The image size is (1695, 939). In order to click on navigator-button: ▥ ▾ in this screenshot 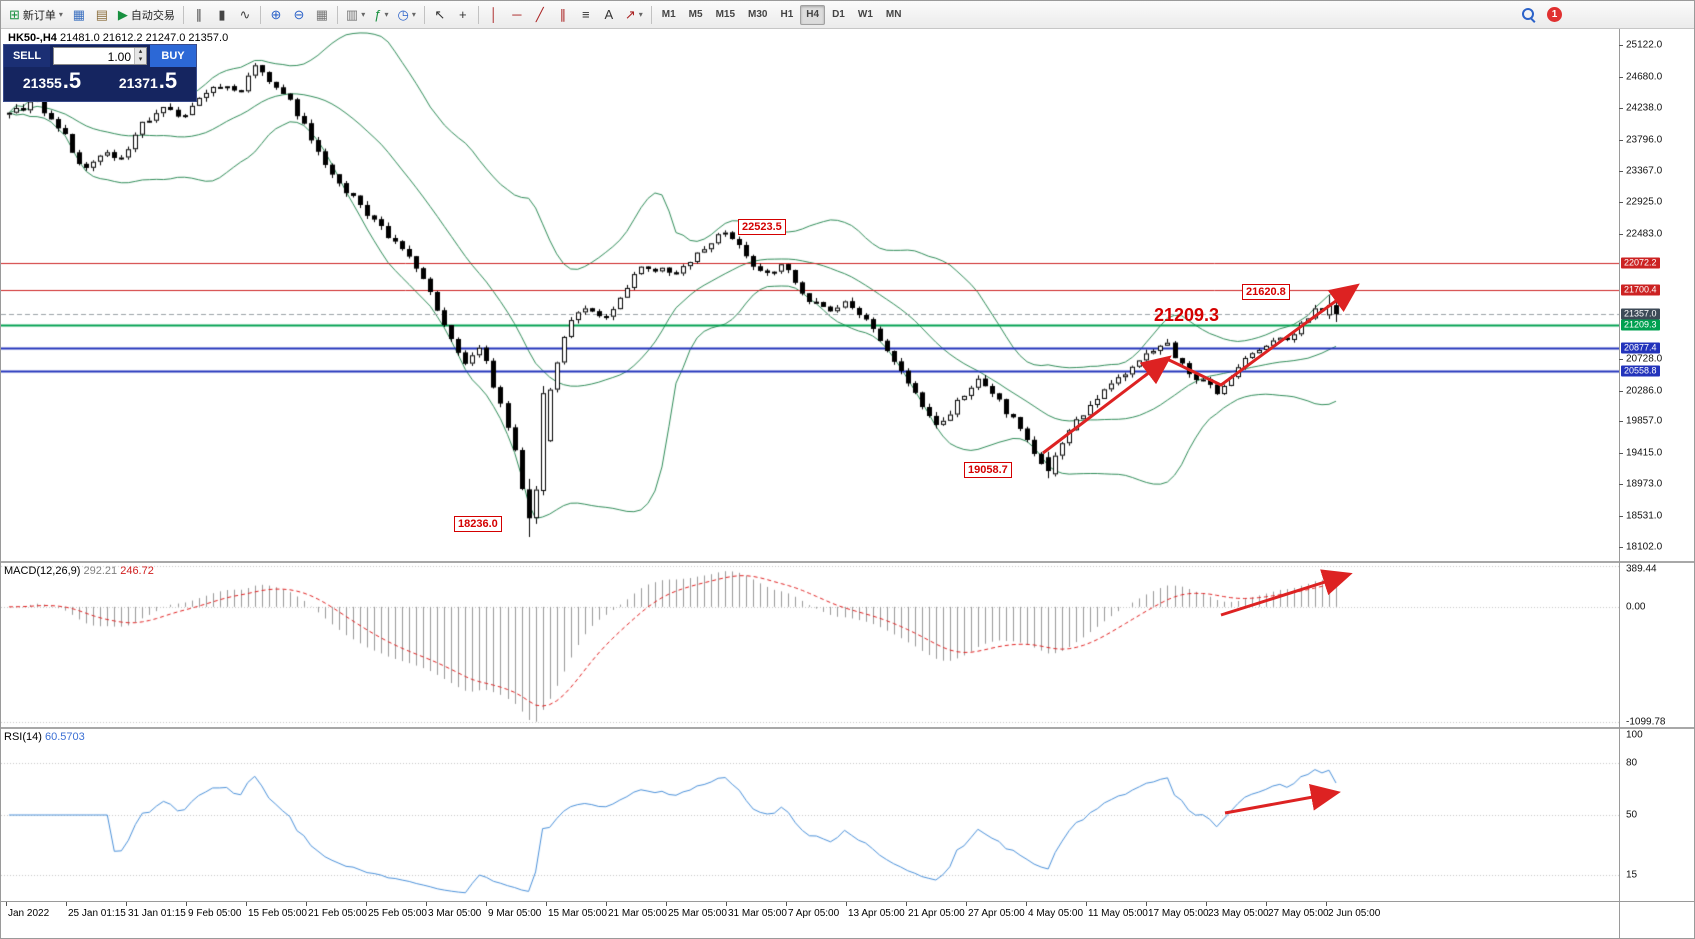, I will do `click(355, 15)`.